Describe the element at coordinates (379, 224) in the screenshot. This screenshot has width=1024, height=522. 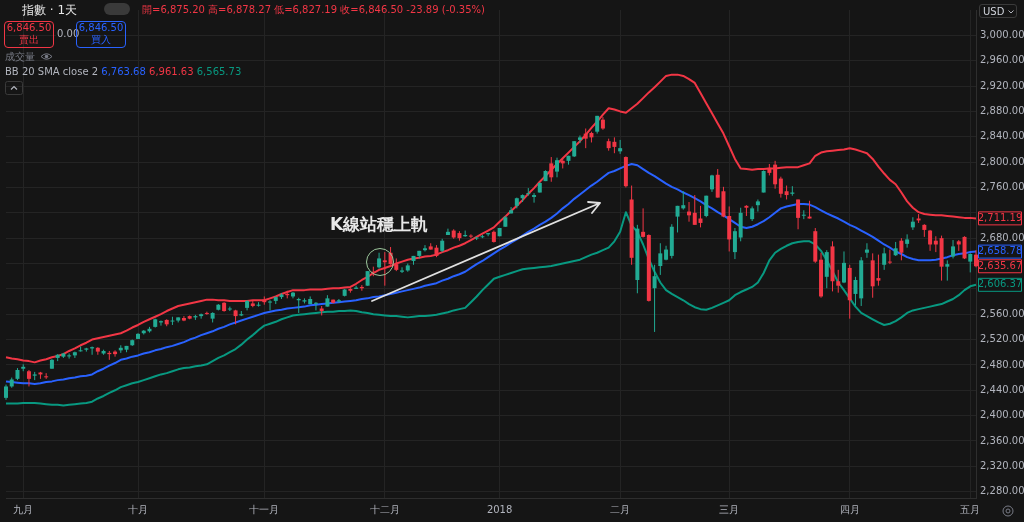
I see `annotation: K線站穩上軌` at that location.